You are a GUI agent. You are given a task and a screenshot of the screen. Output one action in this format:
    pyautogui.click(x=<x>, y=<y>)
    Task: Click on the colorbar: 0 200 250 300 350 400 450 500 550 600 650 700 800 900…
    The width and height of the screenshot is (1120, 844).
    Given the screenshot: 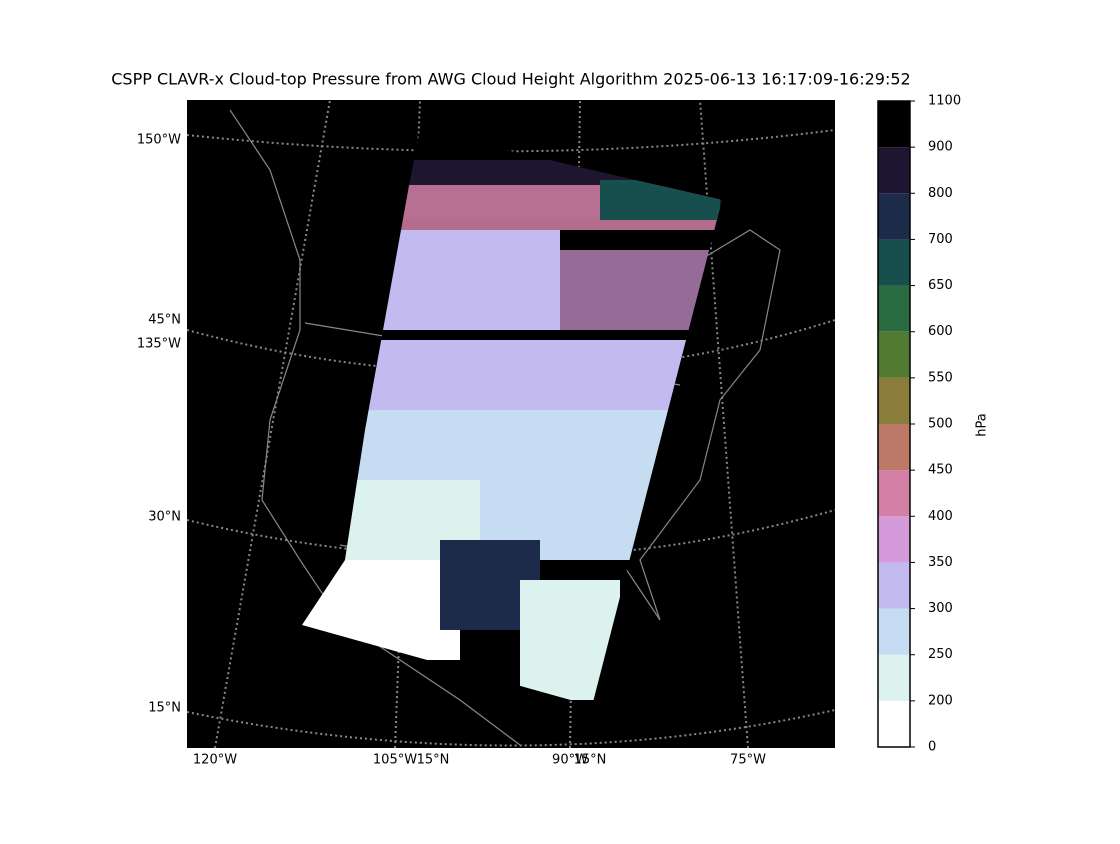 What is the action you would take?
    pyautogui.click(x=933, y=424)
    